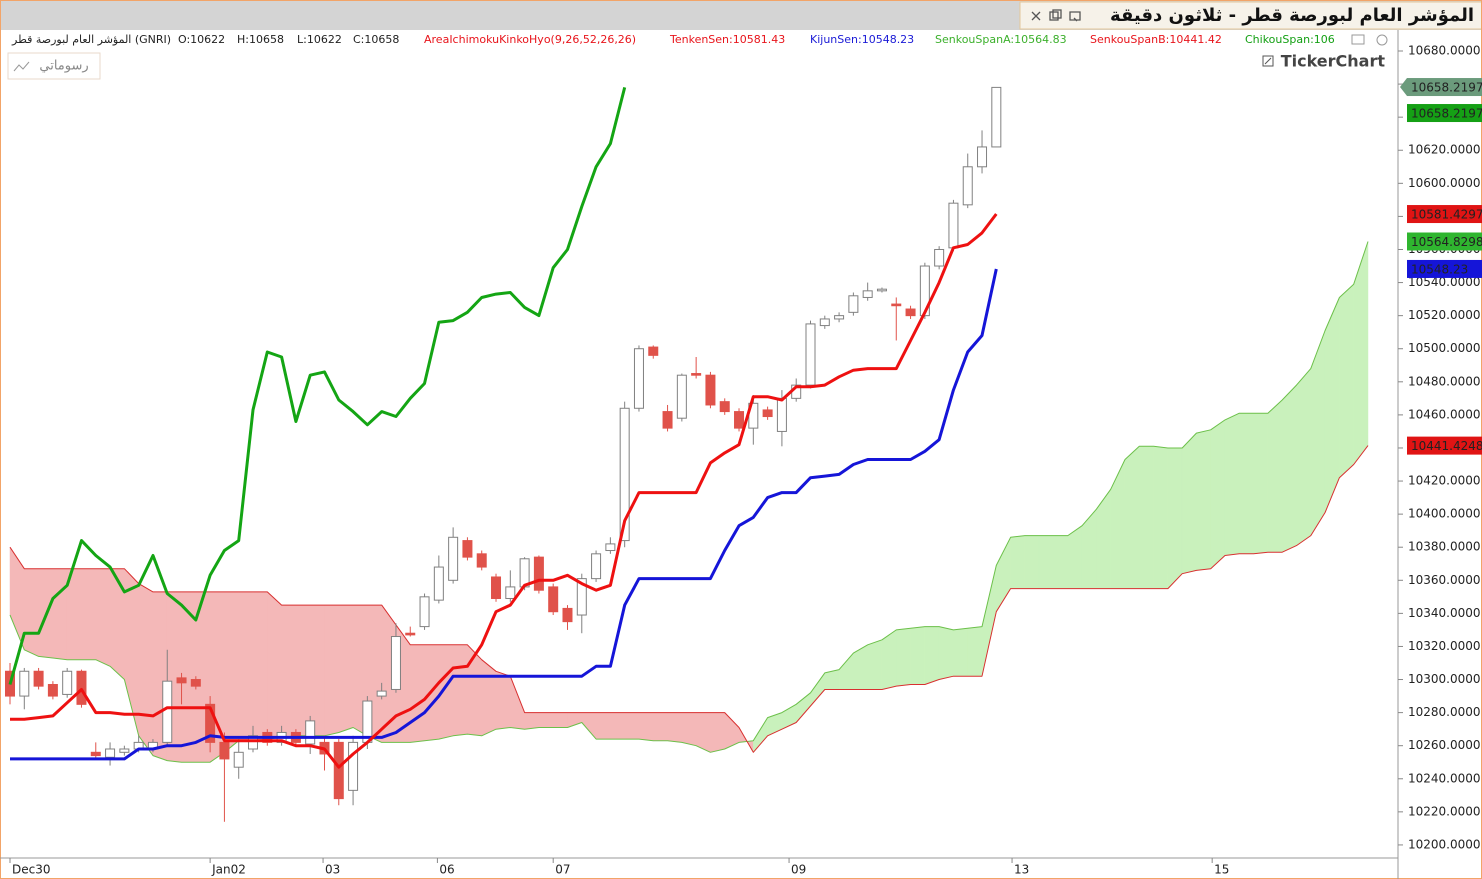  Describe the element at coordinates (1358, 39) in the screenshot. I see `legend-hide-button` at that location.